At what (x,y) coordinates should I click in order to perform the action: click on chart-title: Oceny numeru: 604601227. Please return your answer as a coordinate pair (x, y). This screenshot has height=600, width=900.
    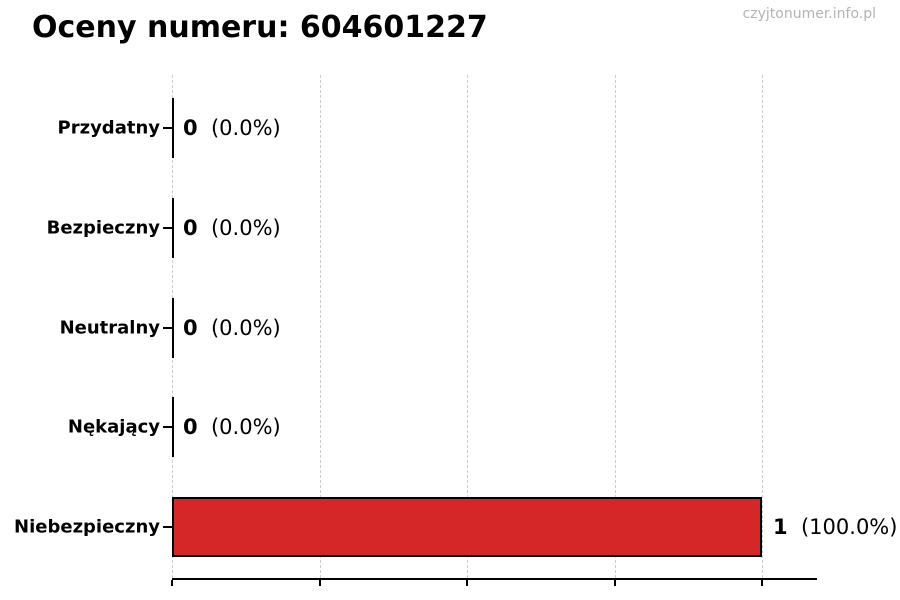
    Looking at the image, I should click on (260, 27).